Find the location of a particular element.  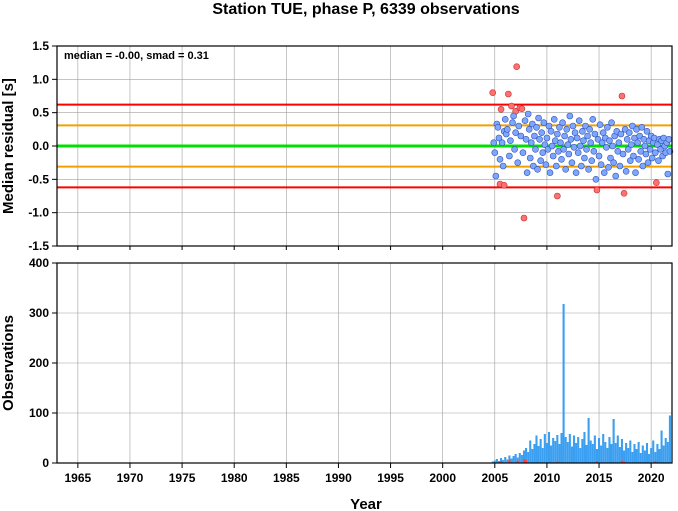

y-tick-label: 1.0 is located at coordinates (40, 79).